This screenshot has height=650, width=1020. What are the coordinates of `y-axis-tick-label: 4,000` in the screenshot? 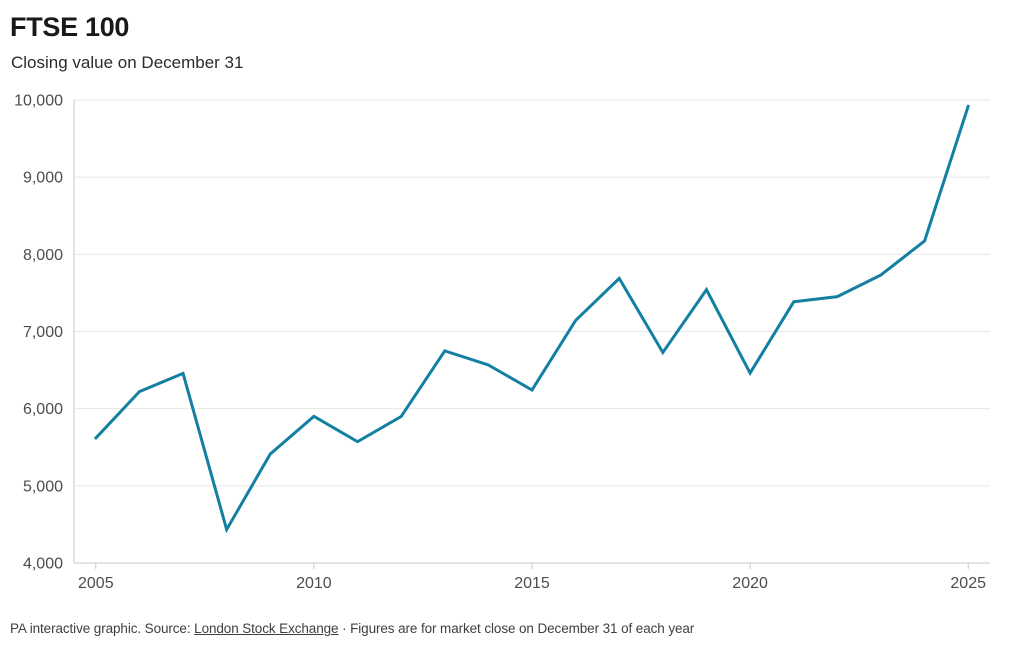 It's located at (43, 564).